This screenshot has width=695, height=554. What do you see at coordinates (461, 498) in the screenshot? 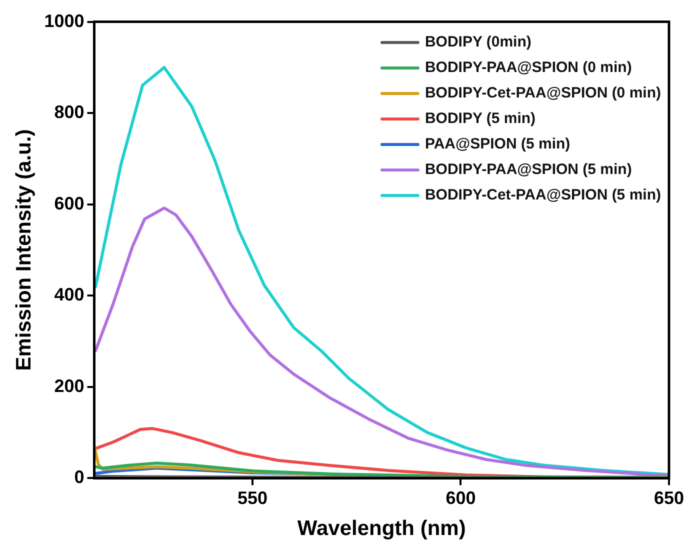
I see `x-tick-label: 600` at bounding box center [461, 498].